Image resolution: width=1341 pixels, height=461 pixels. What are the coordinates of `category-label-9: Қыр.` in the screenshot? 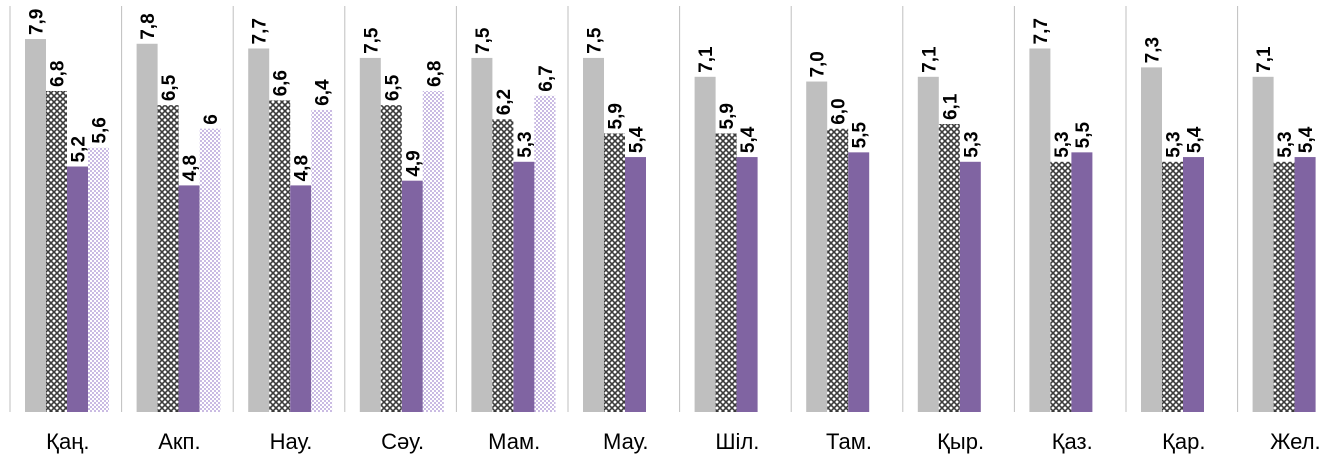 It's located at (960, 441).